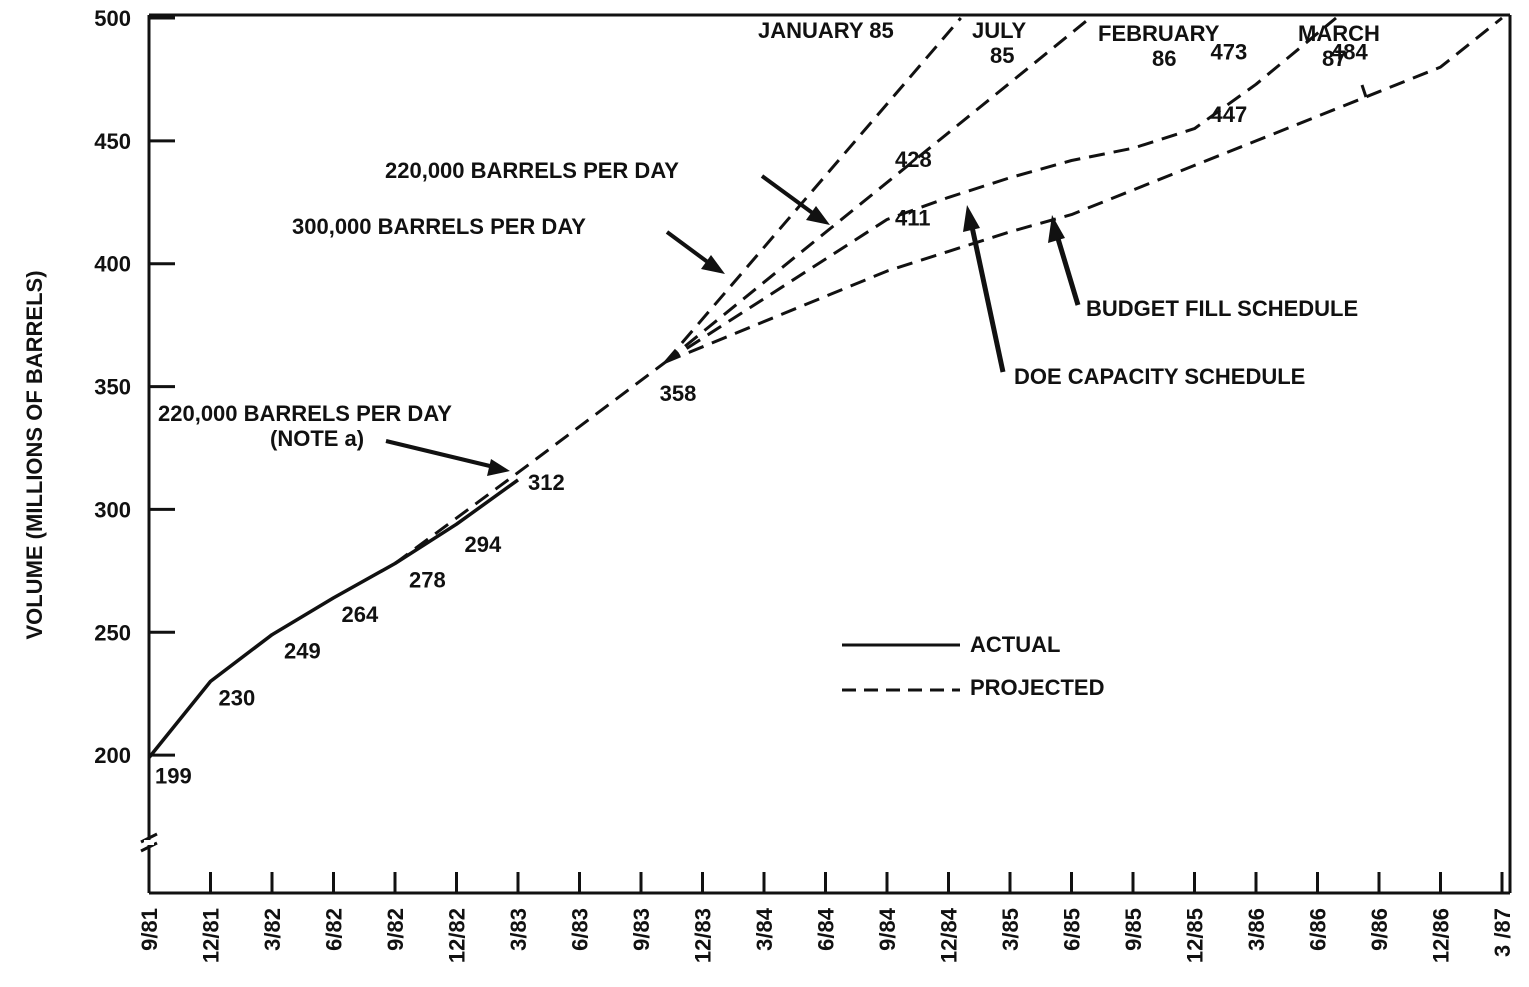 Image resolution: width=1529 pixels, height=987 pixels. What do you see at coordinates (1318, 929) in the screenshot?
I see `x-tick-label: 6/86` at bounding box center [1318, 929].